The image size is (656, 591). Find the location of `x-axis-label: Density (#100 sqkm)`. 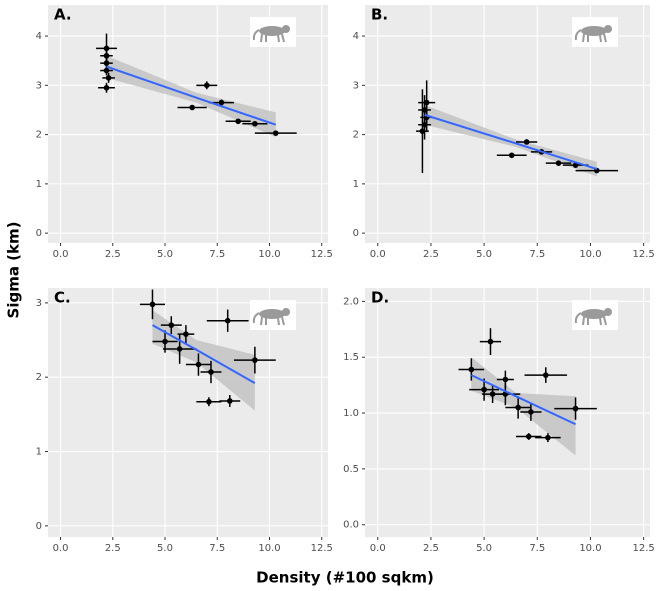

x-axis-label: Density (#100 sqkm) is located at coordinates (345, 578).